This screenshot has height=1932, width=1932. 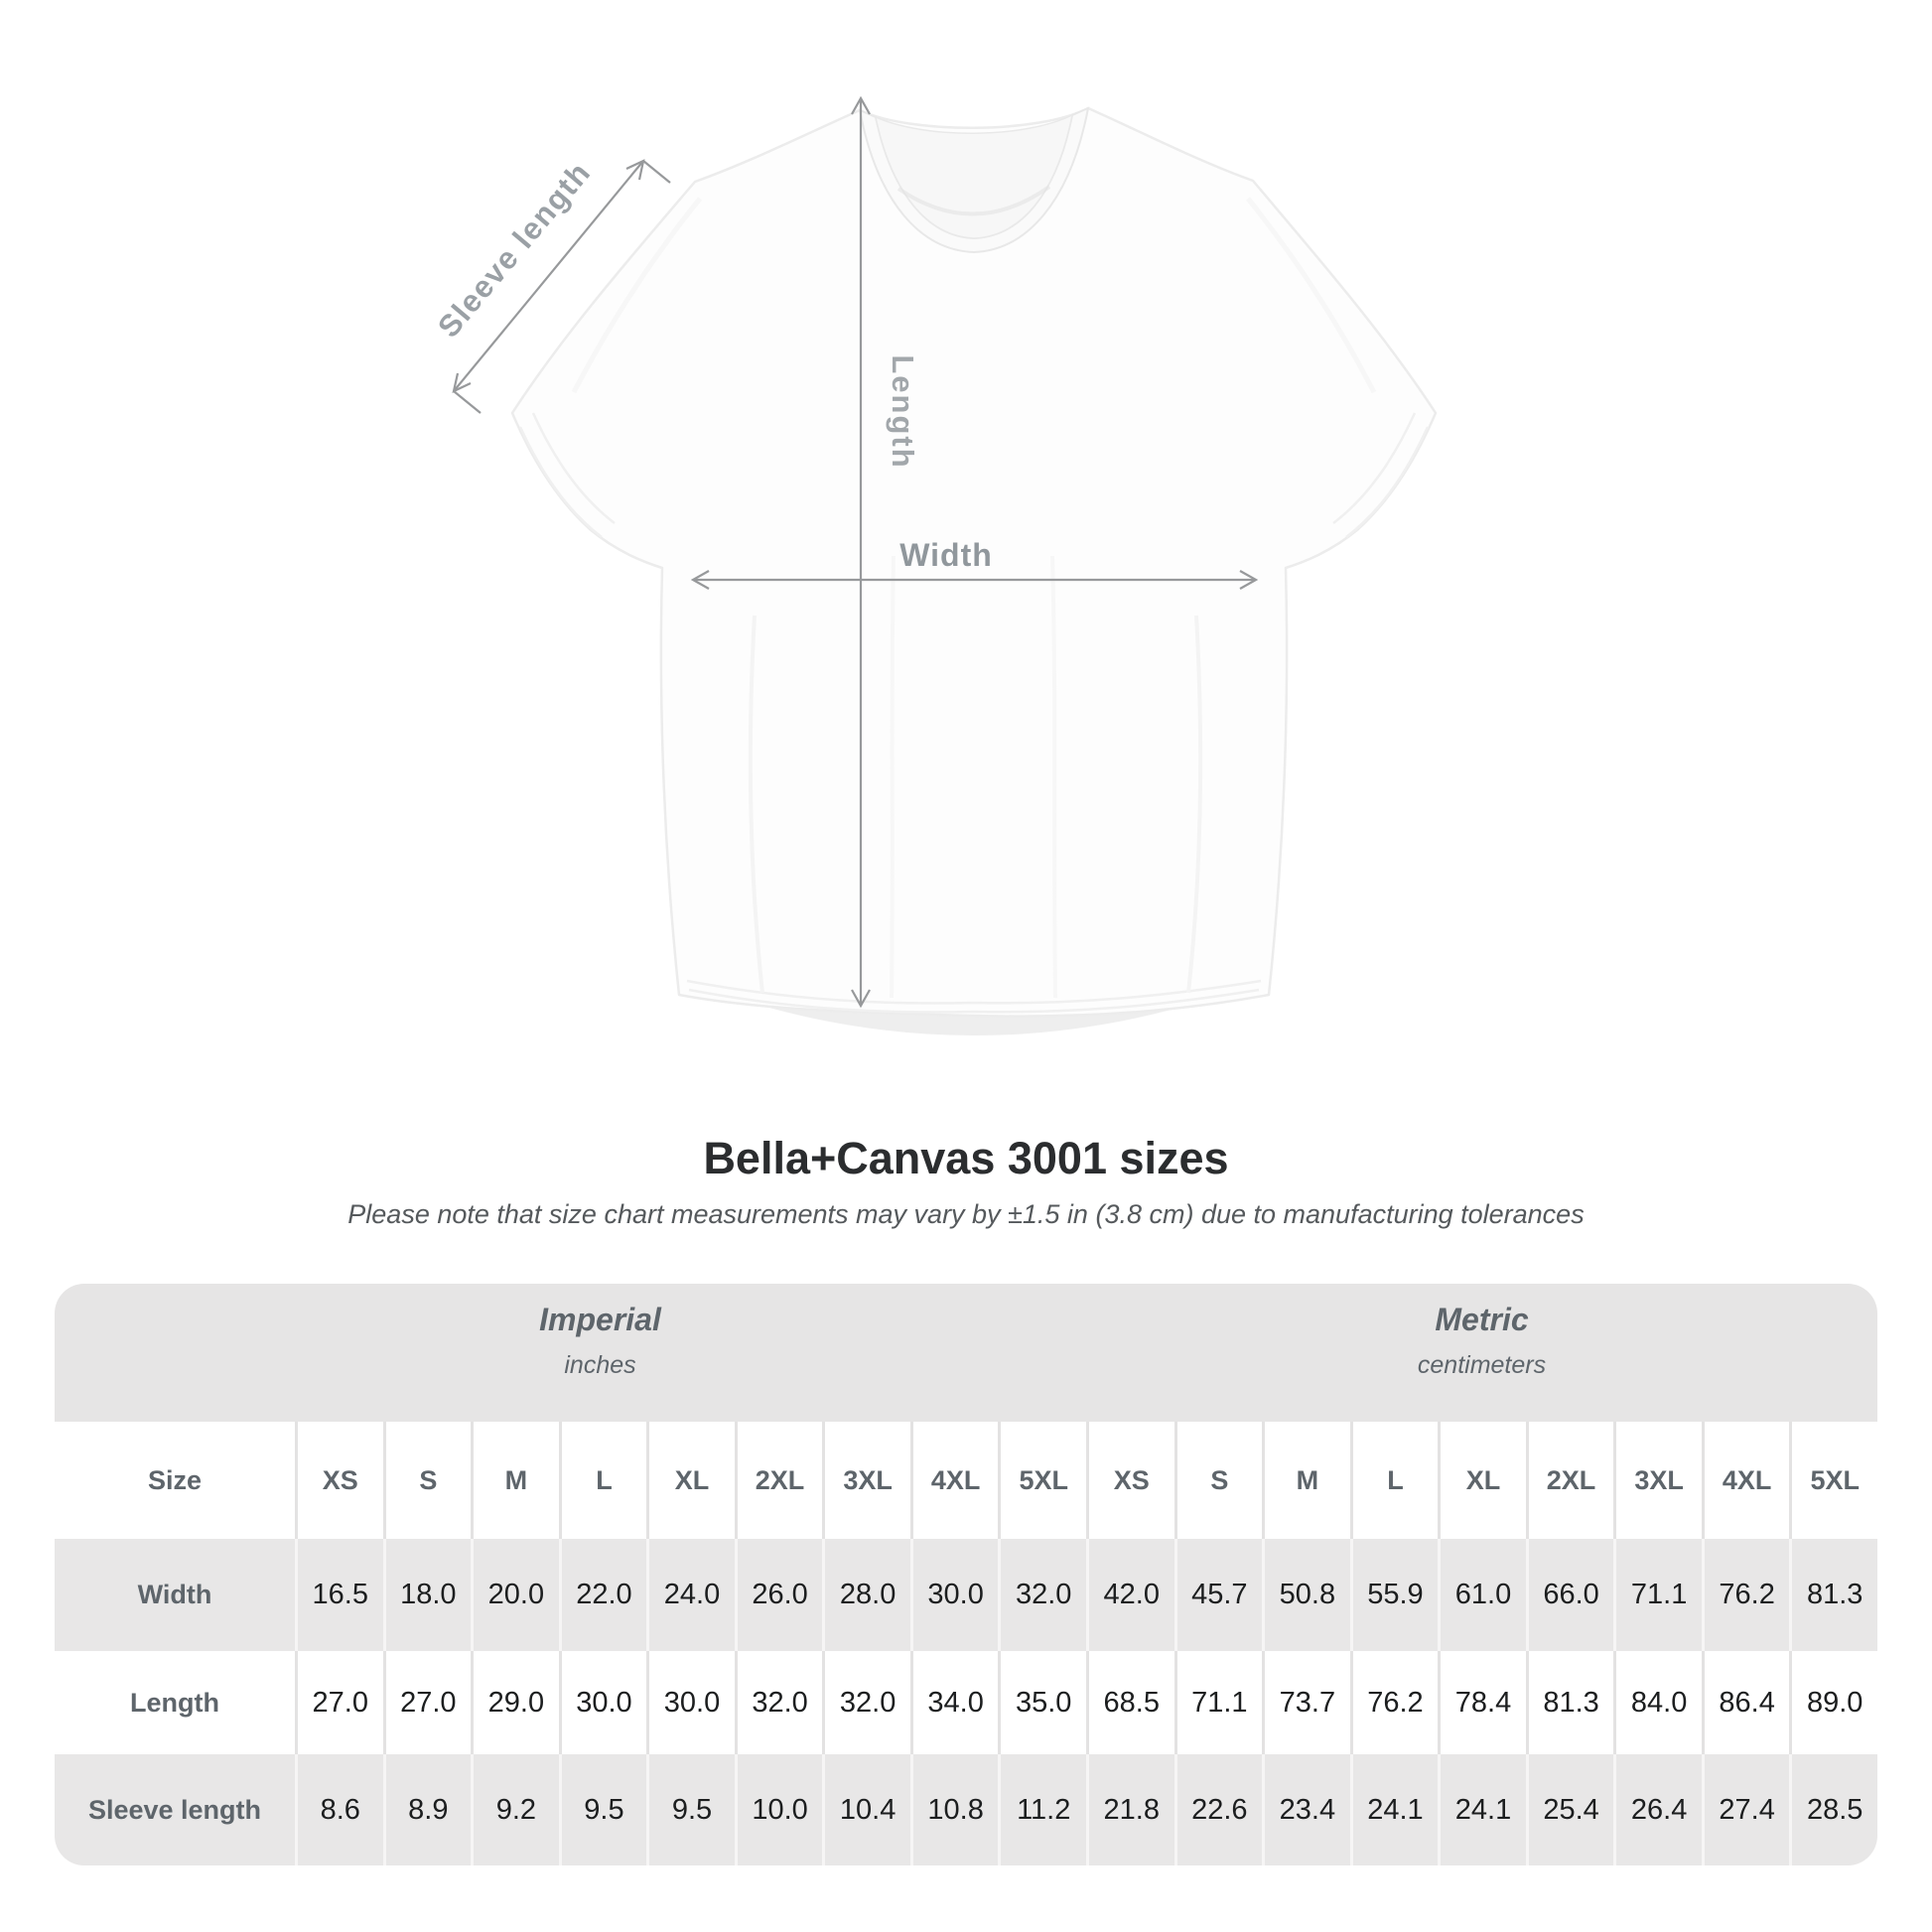 What do you see at coordinates (1658, 1703) in the screenshot?
I see `value-cell: 84.0` at bounding box center [1658, 1703].